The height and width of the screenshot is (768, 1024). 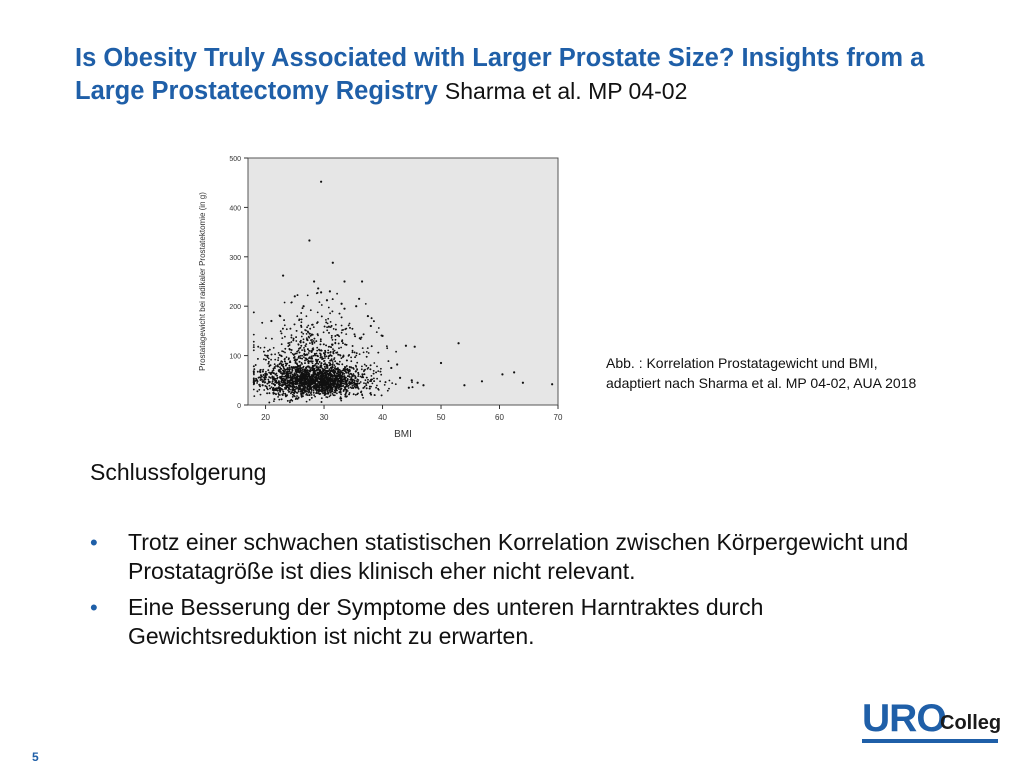 I want to click on uro-colleg-logo: URO Colleg, so click(x=932, y=723).